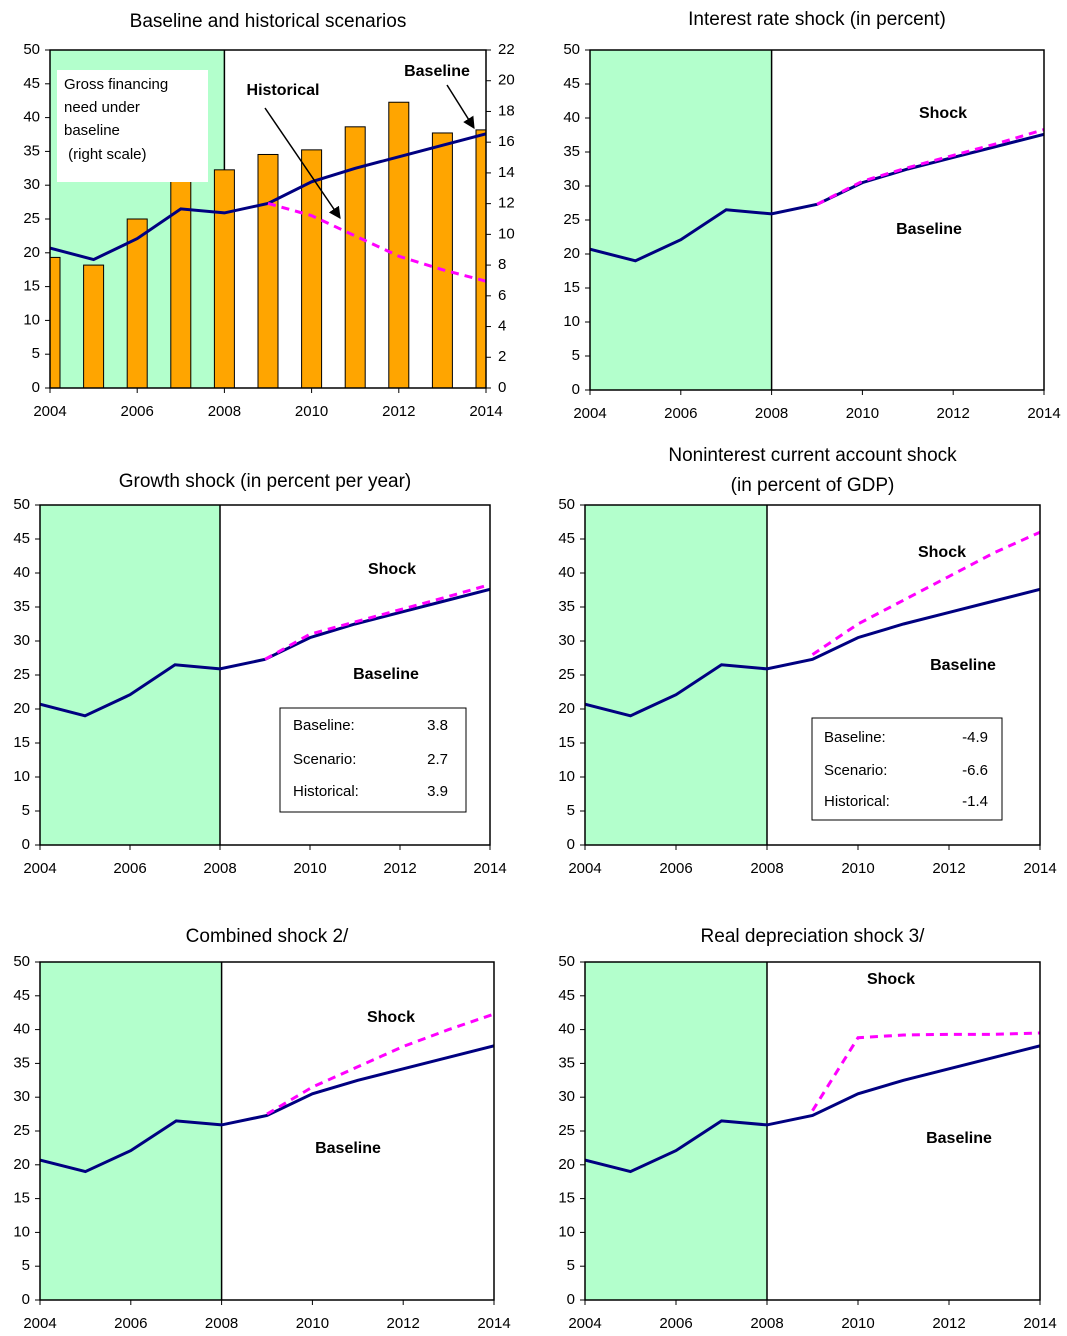 The height and width of the screenshot is (1336, 1067). What do you see at coordinates (975, 737) in the screenshot?
I see `table-value: -4.9` at bounding box center [975, 737].